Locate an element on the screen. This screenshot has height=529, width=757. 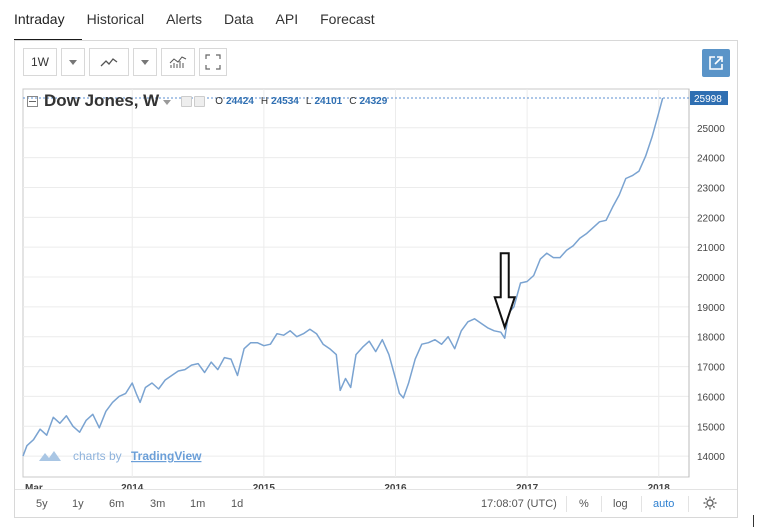
interval-dropdown is located at coordinates (73, 62).